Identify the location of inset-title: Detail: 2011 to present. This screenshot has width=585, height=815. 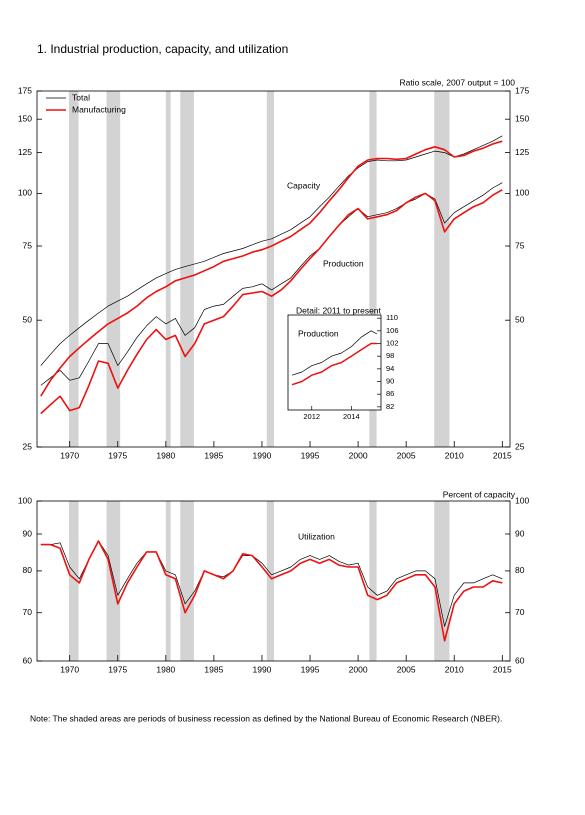
(339, 310).